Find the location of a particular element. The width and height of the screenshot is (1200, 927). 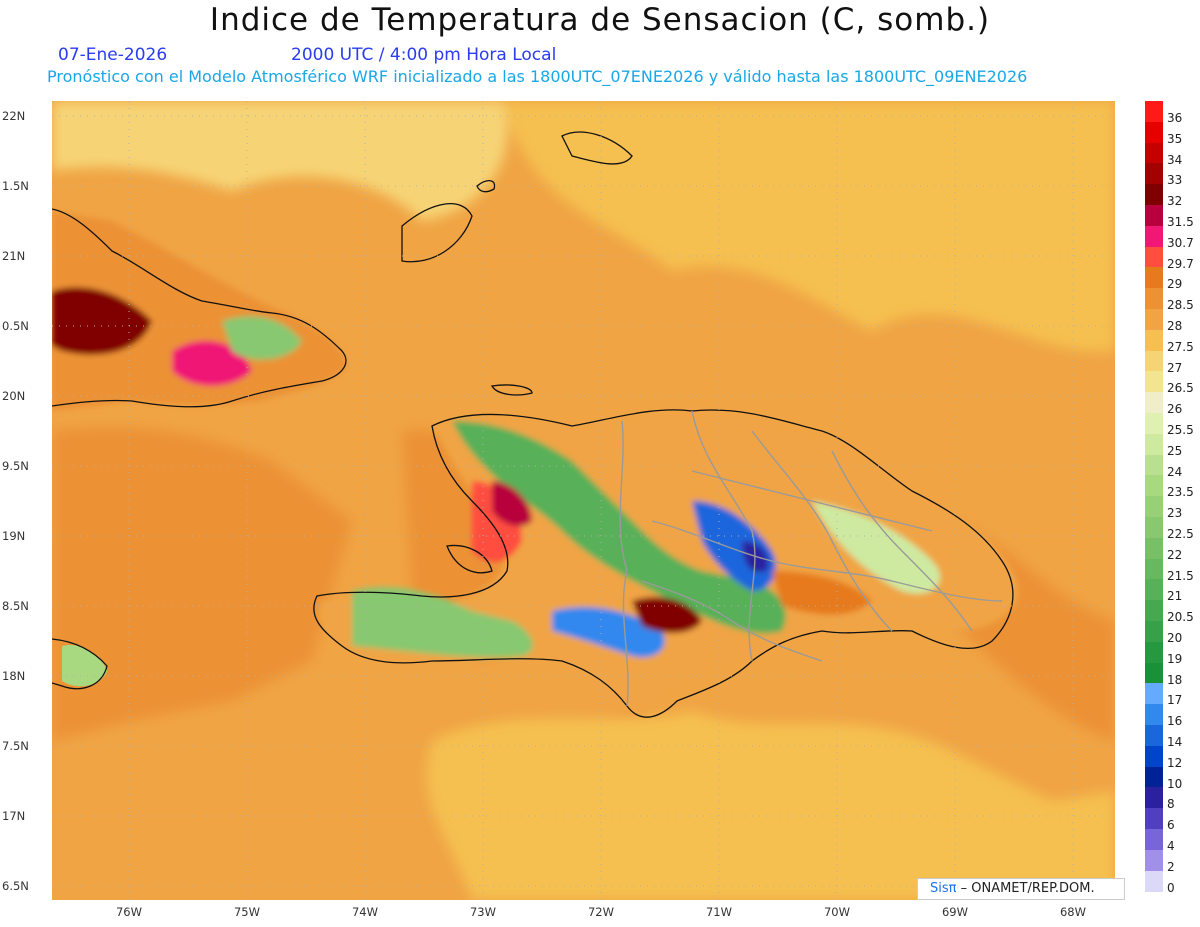

lon-label: 72W is located at coordinates (600, 912).